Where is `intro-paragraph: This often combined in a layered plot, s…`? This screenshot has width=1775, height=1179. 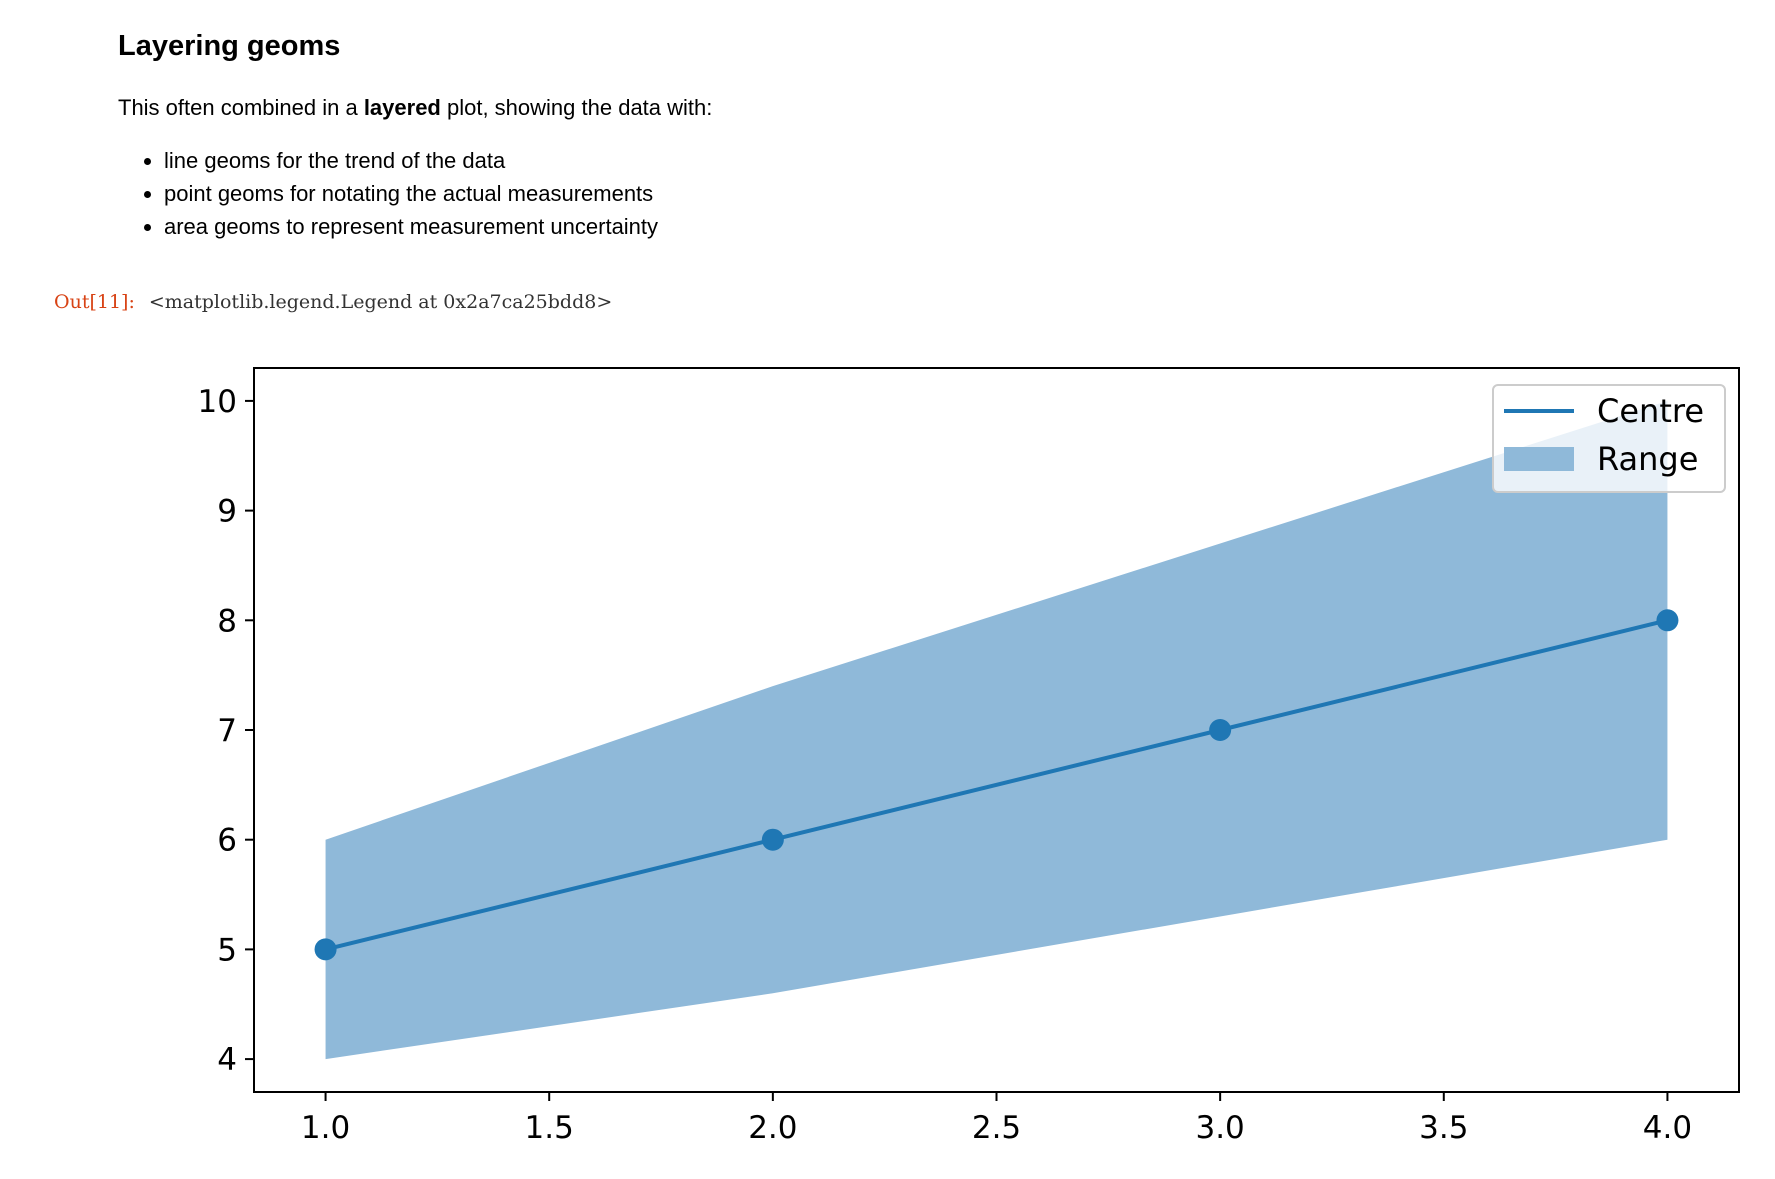
intro-paragraph: This often combined in a layered plot, s… is located at coordinates (415, 108).